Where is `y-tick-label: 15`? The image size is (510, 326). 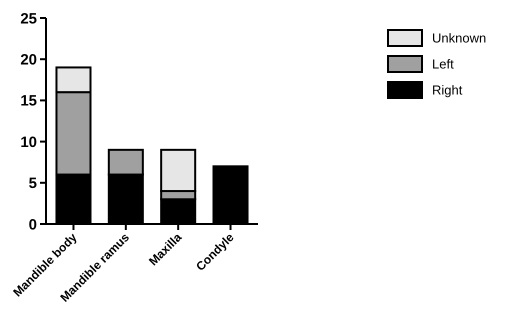
y-tick-label: 15 is located at coordinates (28, 101).